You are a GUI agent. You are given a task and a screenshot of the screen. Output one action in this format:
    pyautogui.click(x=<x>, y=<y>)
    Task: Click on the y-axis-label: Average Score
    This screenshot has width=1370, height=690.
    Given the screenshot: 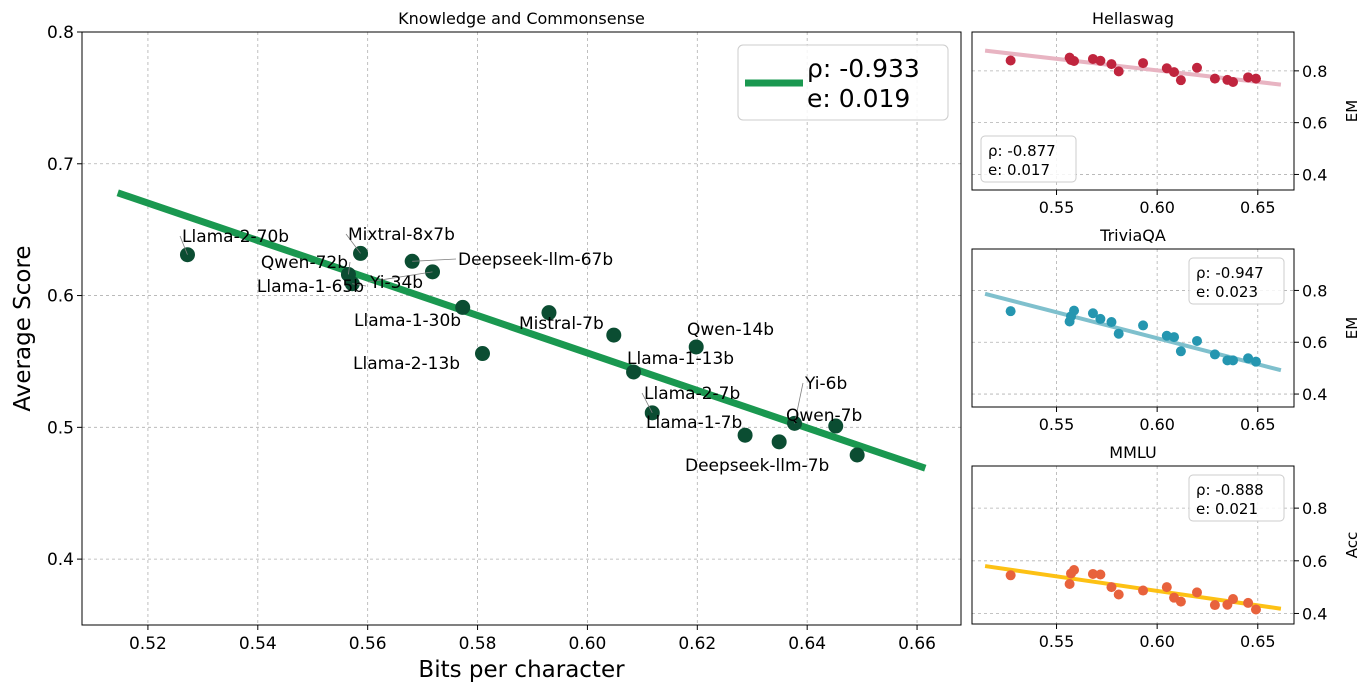 What is the action you would take?
    pyautogui.click(x=23, y=328)
    